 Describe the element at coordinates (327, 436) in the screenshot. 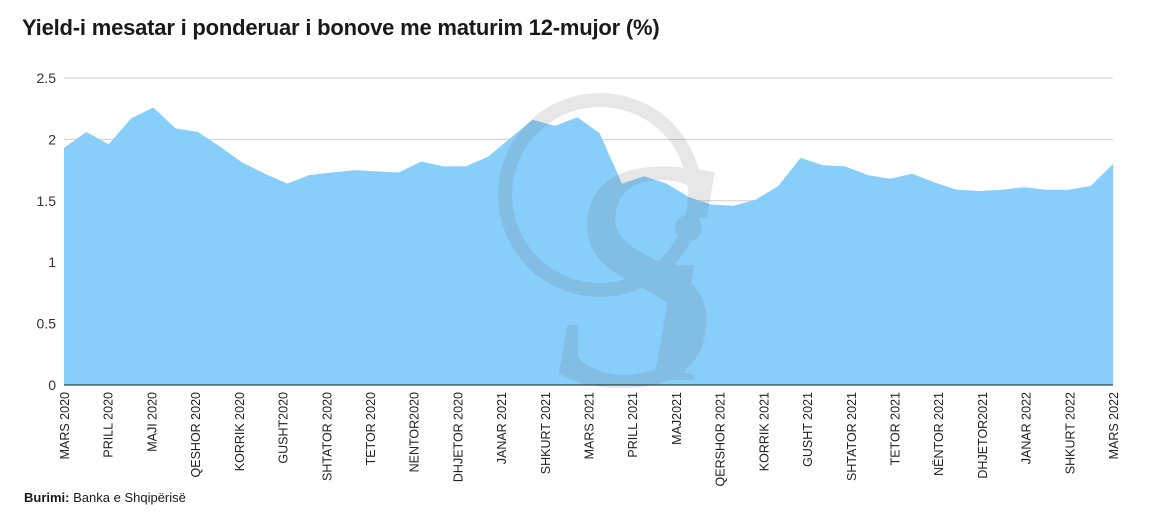

I see `x-tick-label: SHTATOR 2020` at that location.